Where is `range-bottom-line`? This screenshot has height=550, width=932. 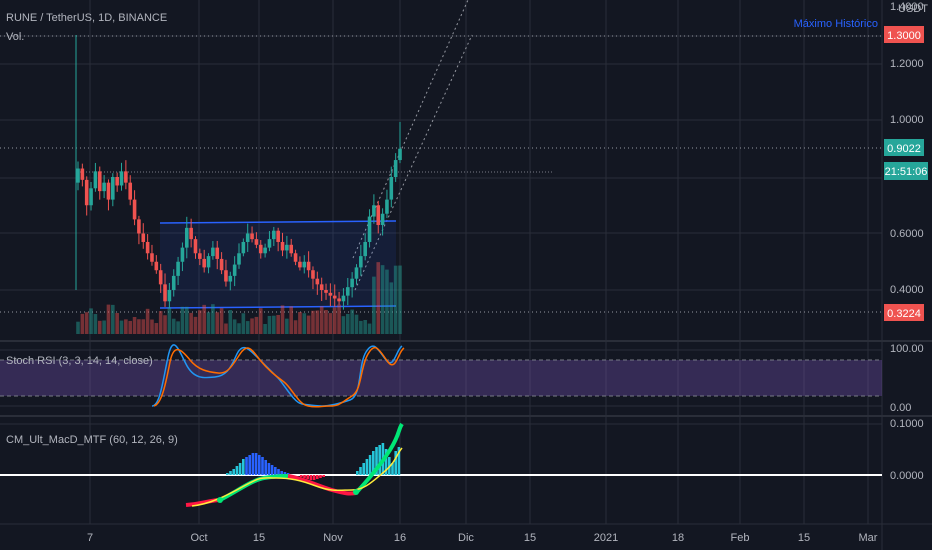
range-bottom-line is located at coordinates (278, 307).